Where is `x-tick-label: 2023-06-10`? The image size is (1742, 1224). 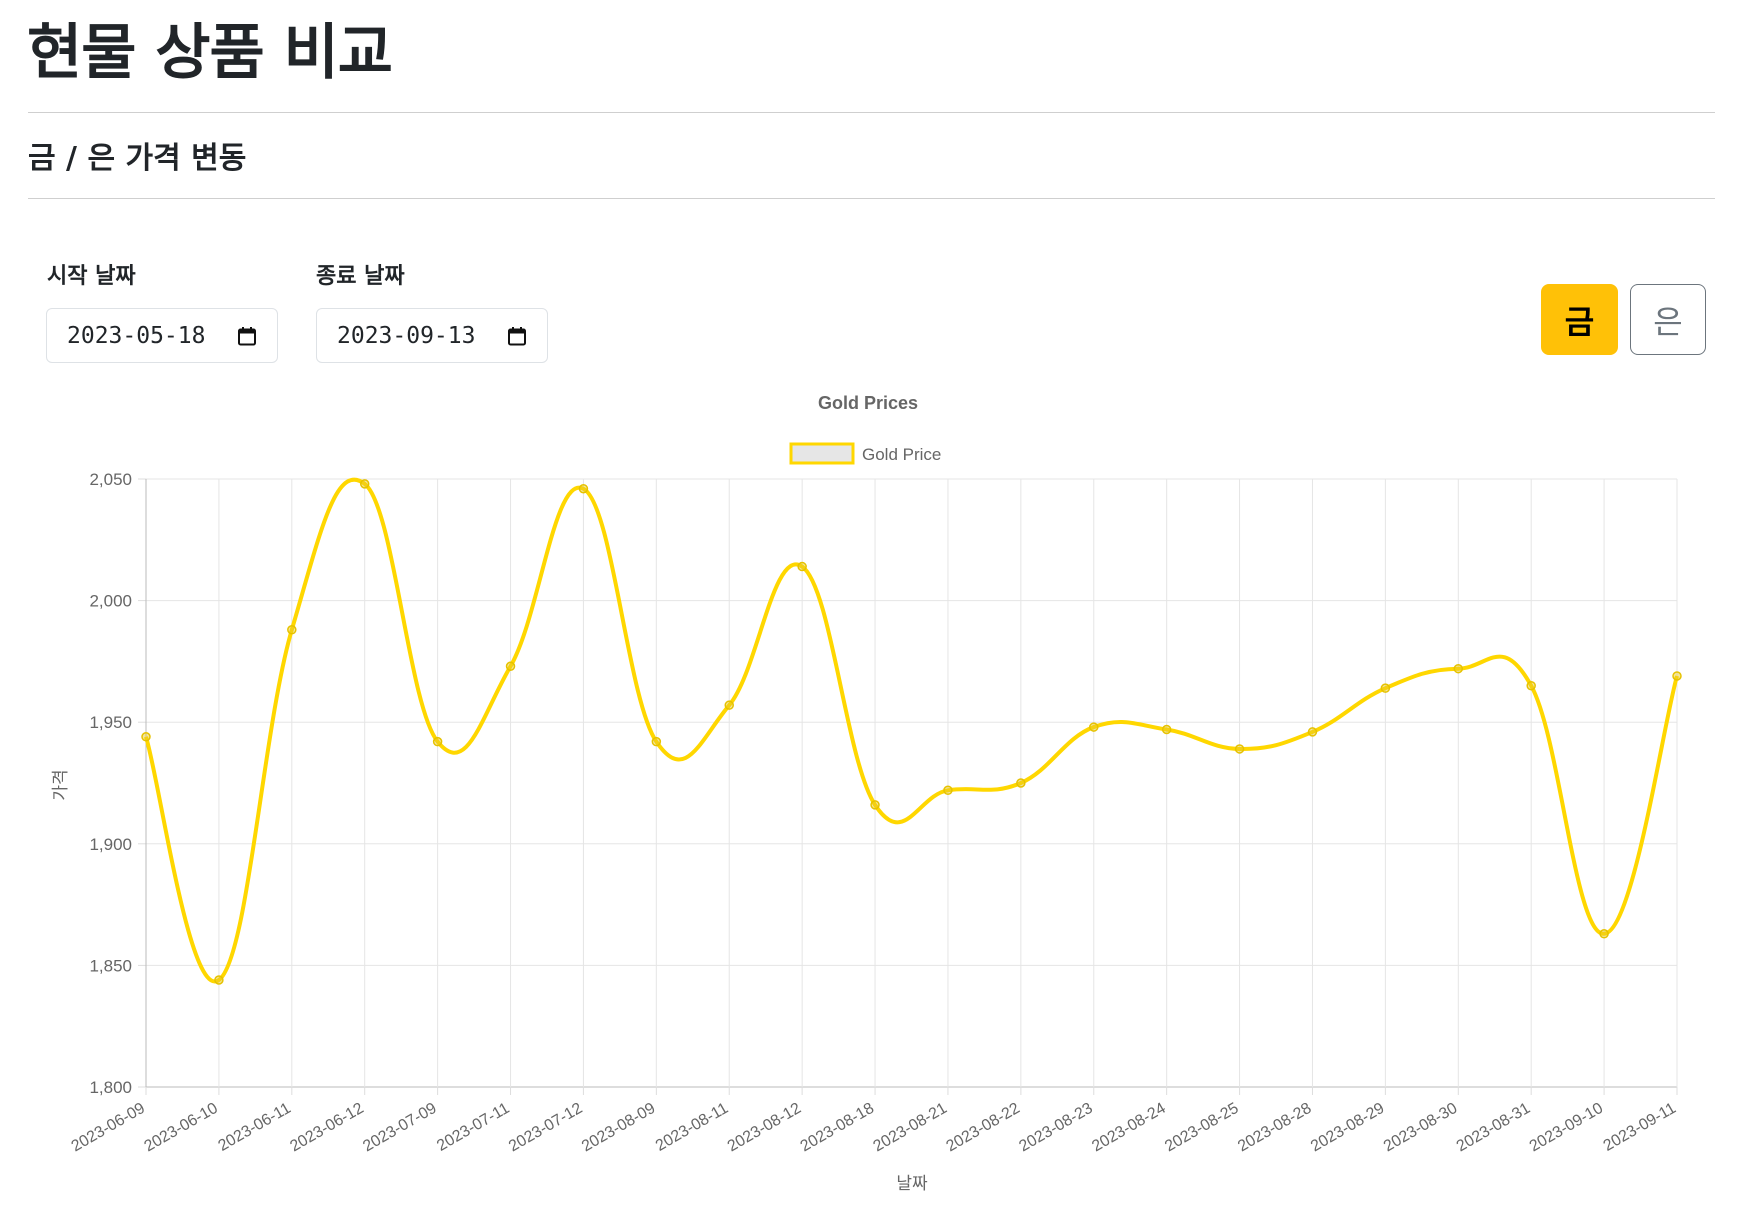 x-tick-label: 2023-06-10 is located at coordinates (181, 1128).